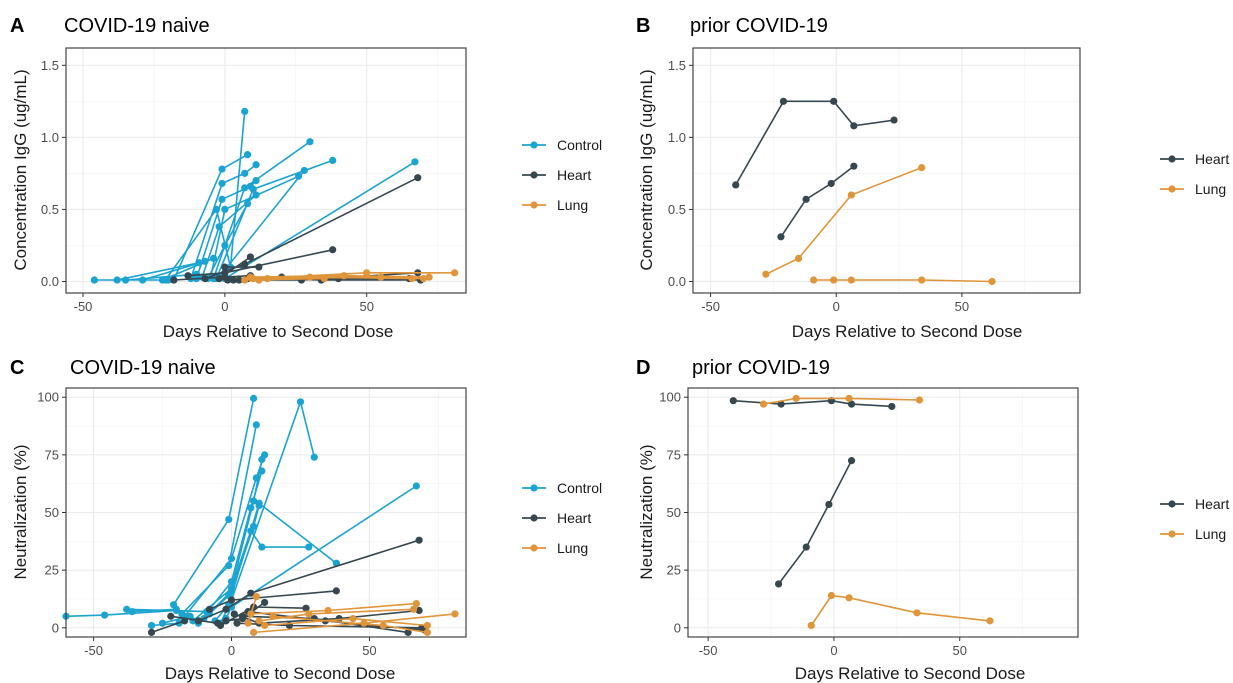 This screenshot has height=683, width=1233. I want to click on x-axis-title: Days Relative to Second Dose, so click(907, 331).